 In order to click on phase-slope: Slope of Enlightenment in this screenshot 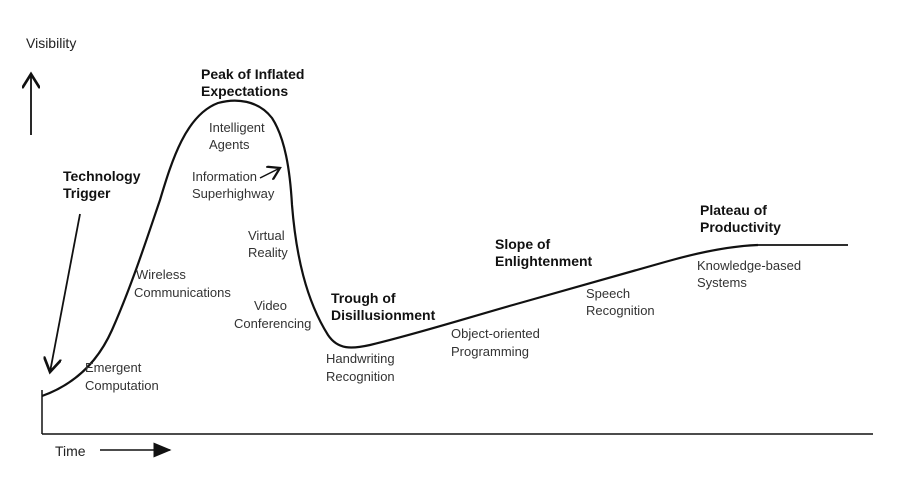, I will do `click(544, 252)`.